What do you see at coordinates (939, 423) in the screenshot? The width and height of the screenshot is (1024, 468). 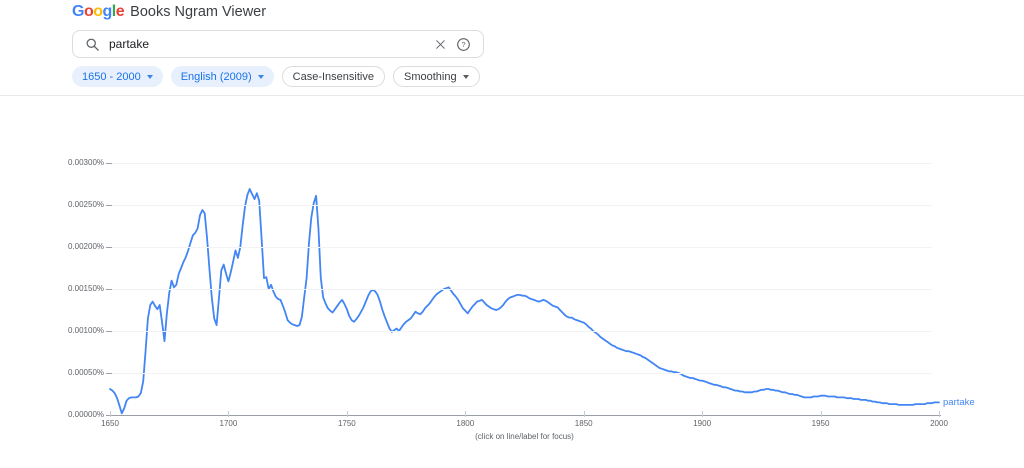 I see `x-axis-label: 2000` at bounding box center [939, 423].